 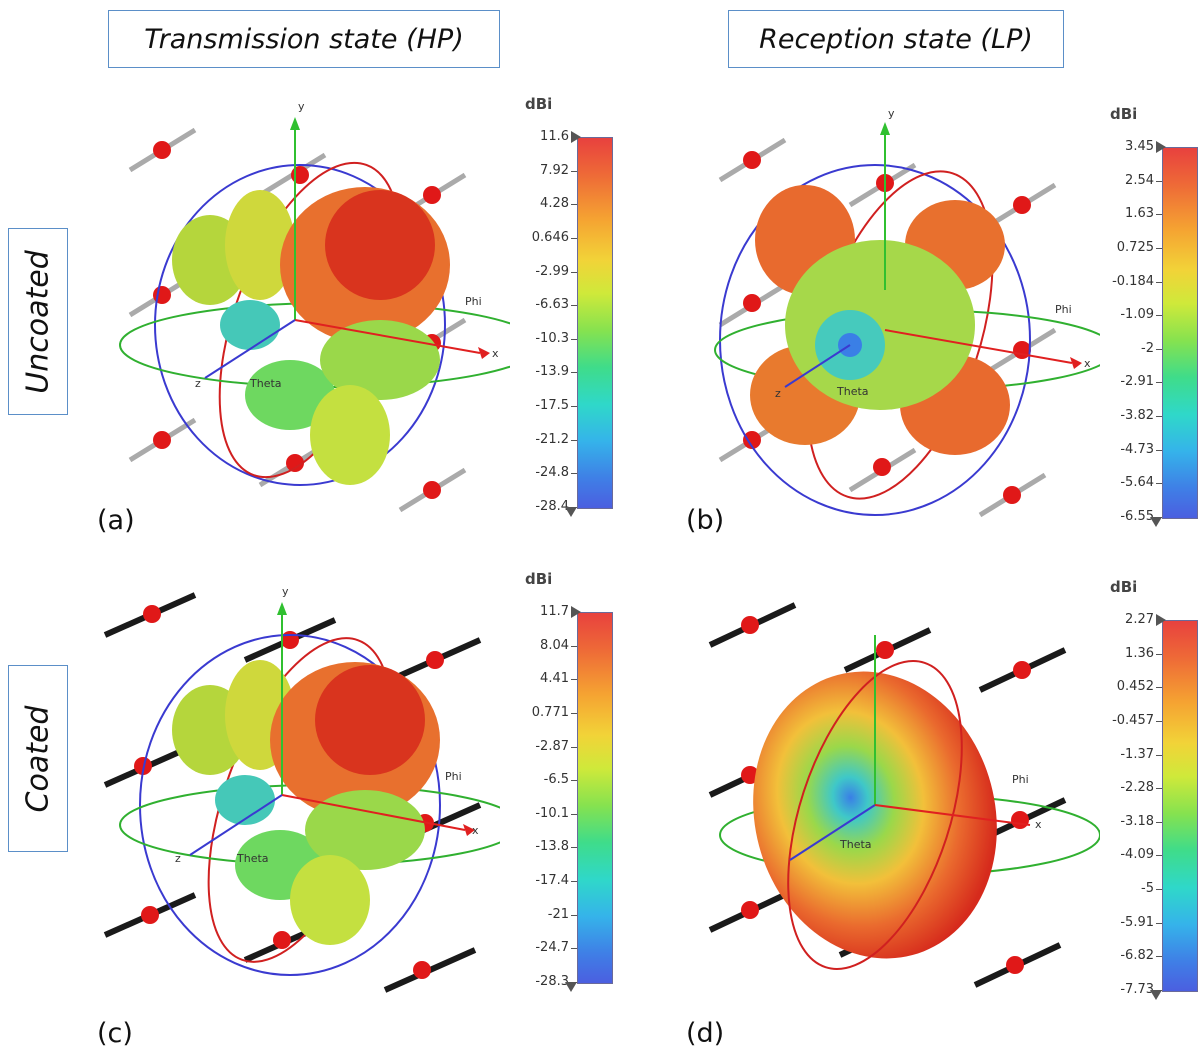 I want to click on radiation-pattern-b: y x z Theta Phi, so click(x=900, y=315).